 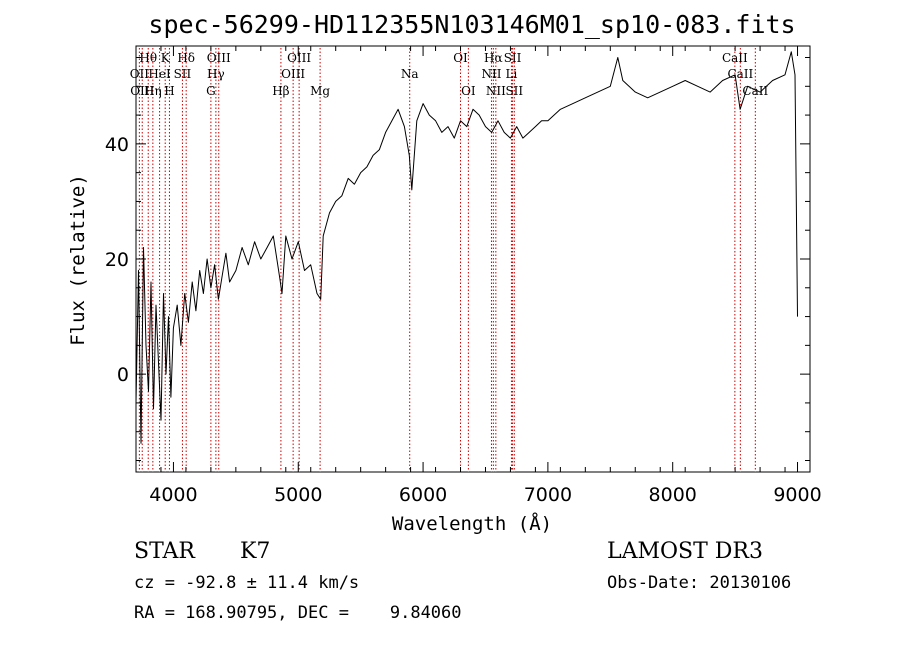 What do you see at coordinates (468, 91) in the screenshot?
I see `line-marker-label-24: OI` at bounding box center [468, 91].